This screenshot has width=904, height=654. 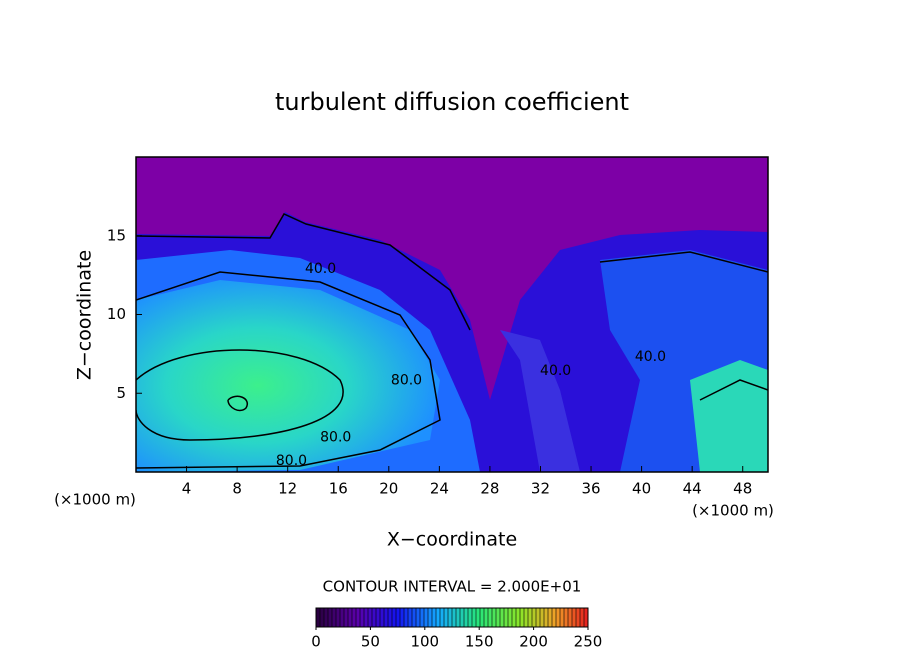 What do you see at coordinates (540, 489) in the screenshot?
I see `x-tick-label: 32` at bounding box center [540, 489].